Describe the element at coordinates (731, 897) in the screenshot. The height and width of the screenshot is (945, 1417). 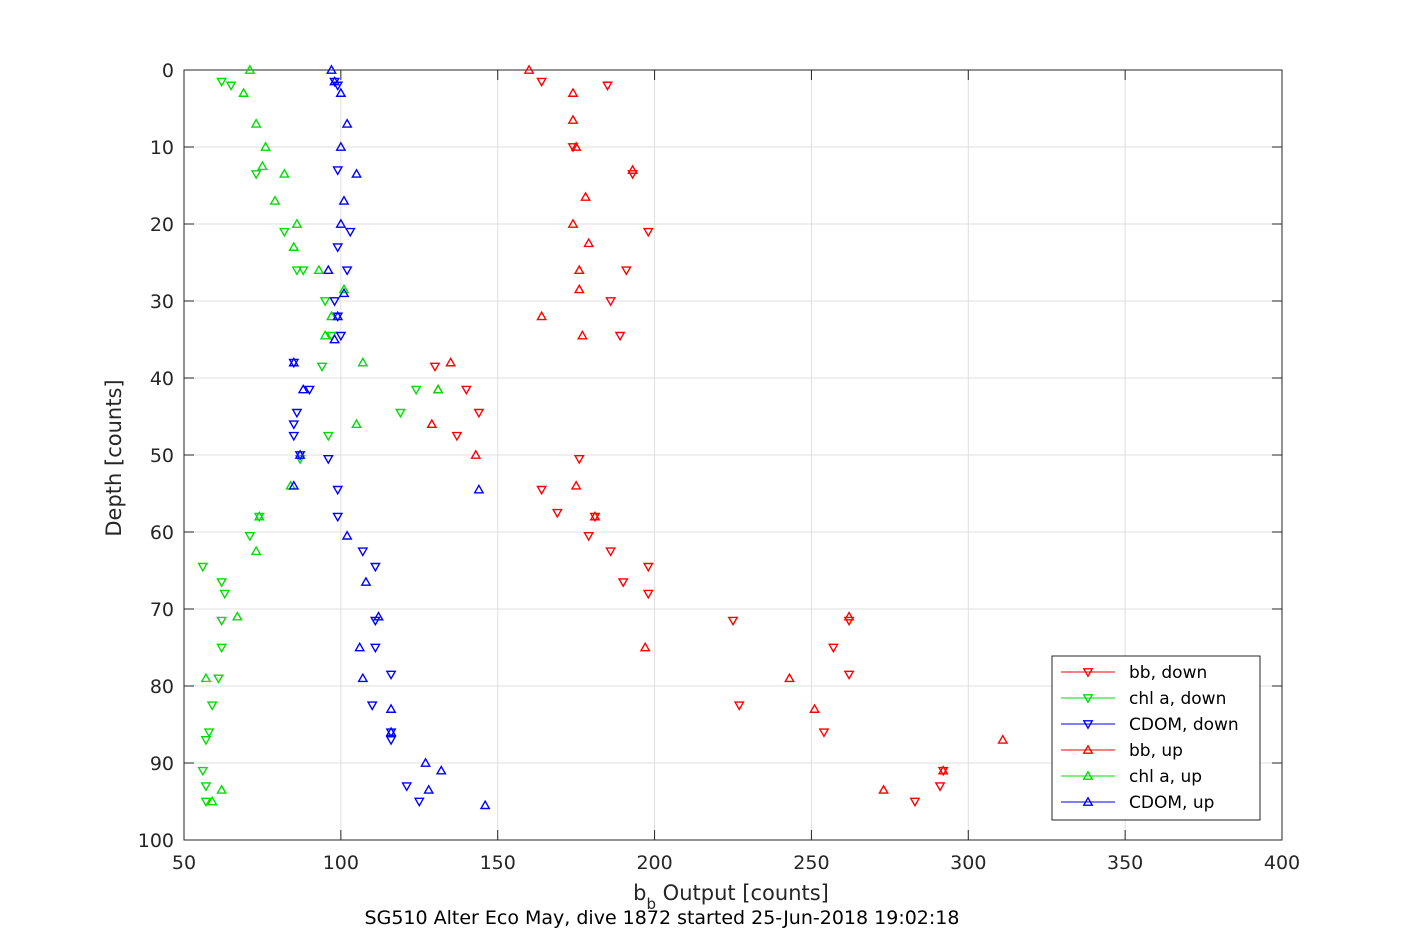
I see `x-axis-title: bb Output [counts]` at that location.